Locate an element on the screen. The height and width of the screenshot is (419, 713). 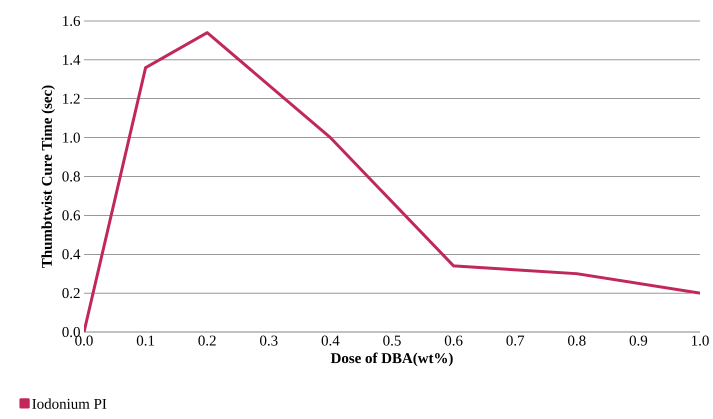
x-tick-label: 0.0 is located at coordinates (84, 341).